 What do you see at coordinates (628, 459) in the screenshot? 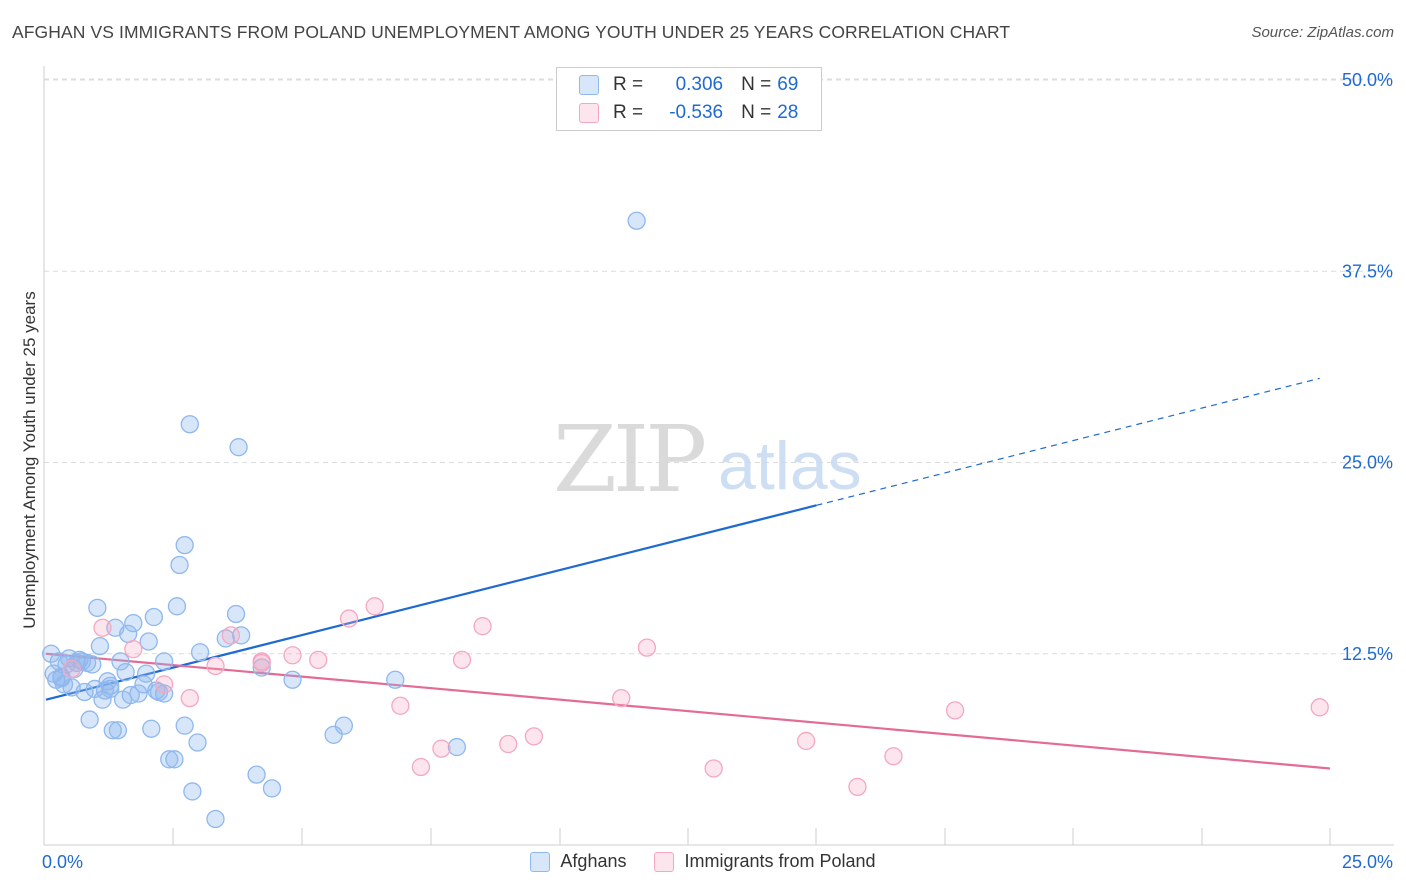
I see `watermark-zip: ZIP` at bounding box center [628, 459].